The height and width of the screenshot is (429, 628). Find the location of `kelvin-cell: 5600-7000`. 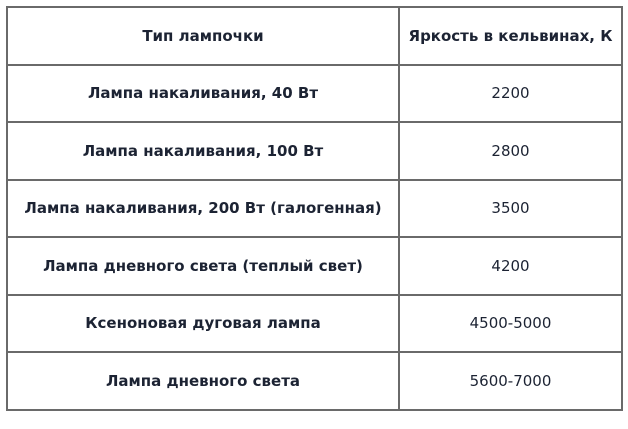

kelvin-cell: 5600-7000 is located at coordinates (510, 381).